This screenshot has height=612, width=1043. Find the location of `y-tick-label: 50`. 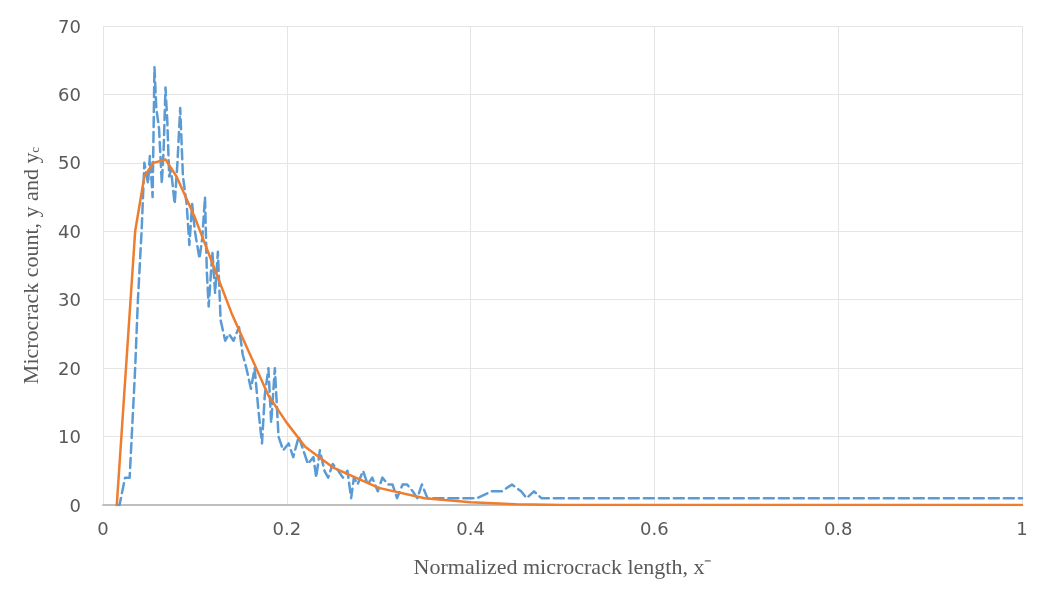

y-tick-label: 50 is located at coordinates (69, 163).